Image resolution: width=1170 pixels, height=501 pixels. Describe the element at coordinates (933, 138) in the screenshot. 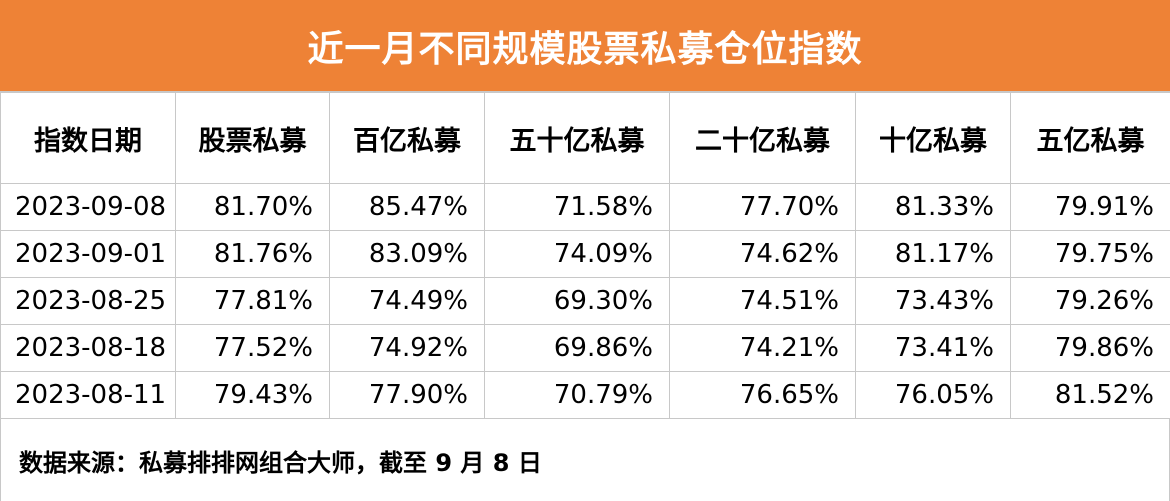

I see `column-header: 十亿私募` at that location.